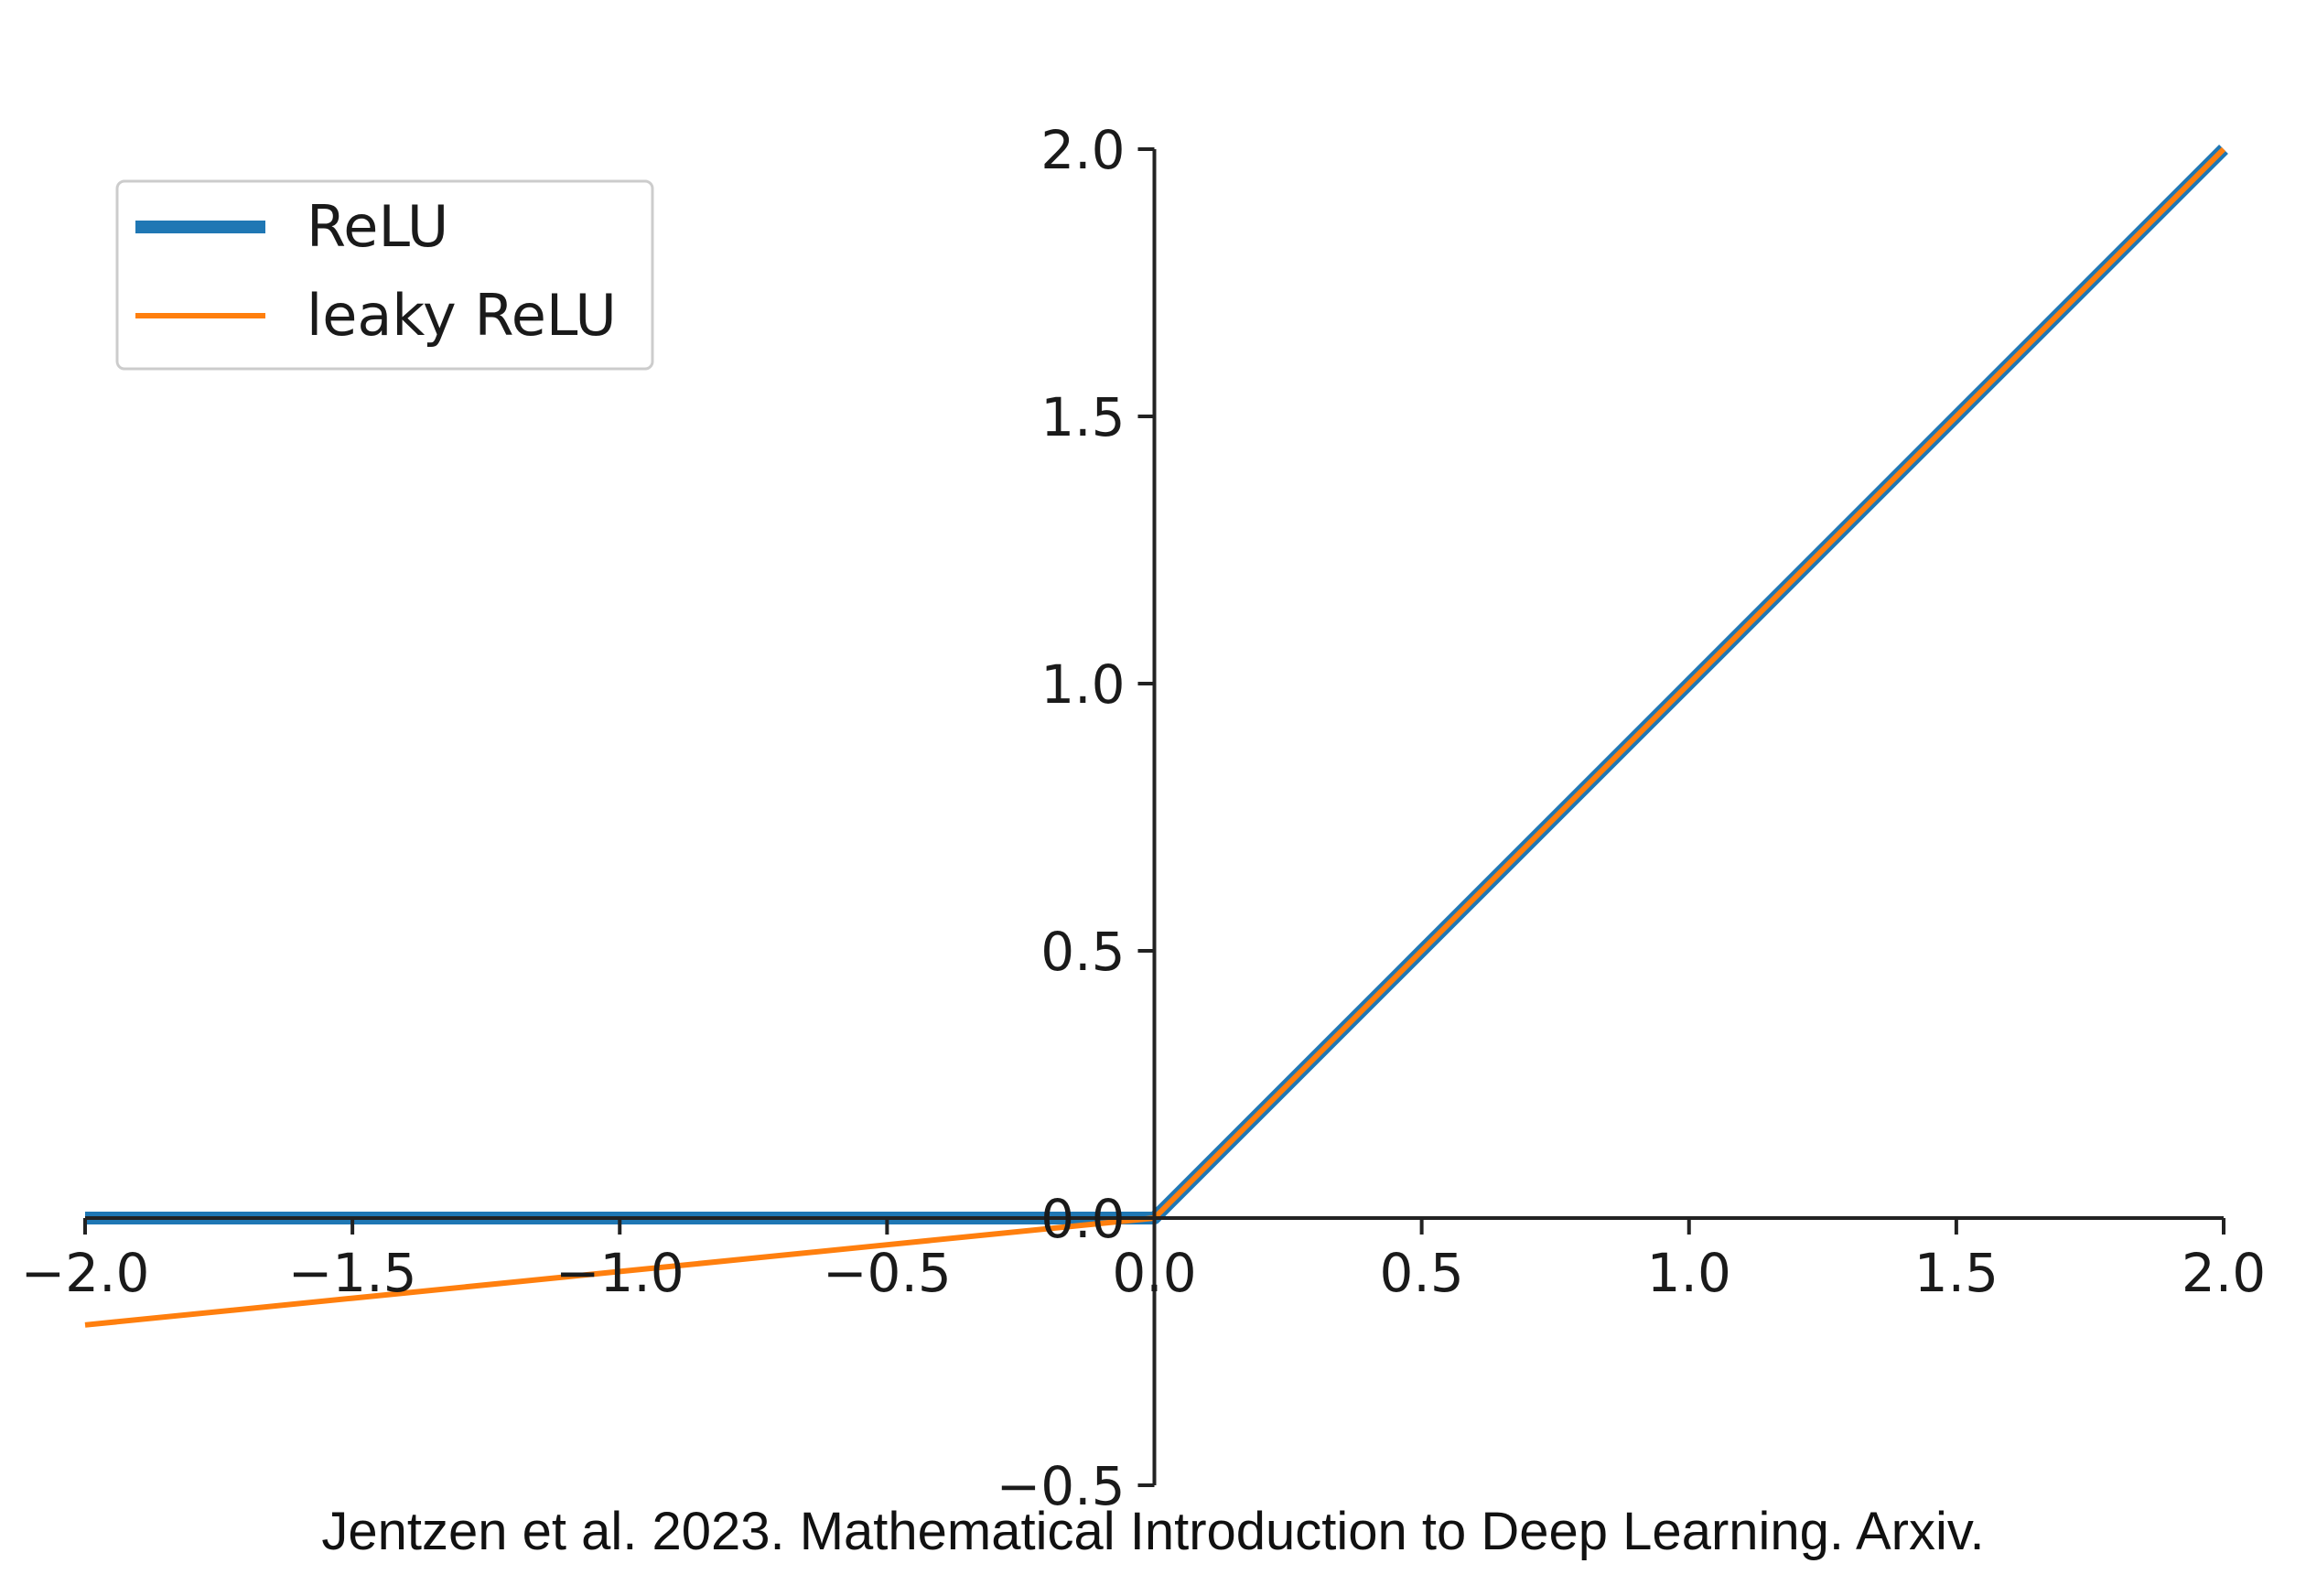  I want to click on x-tick-label: 0.0, so click(1154, 1273).